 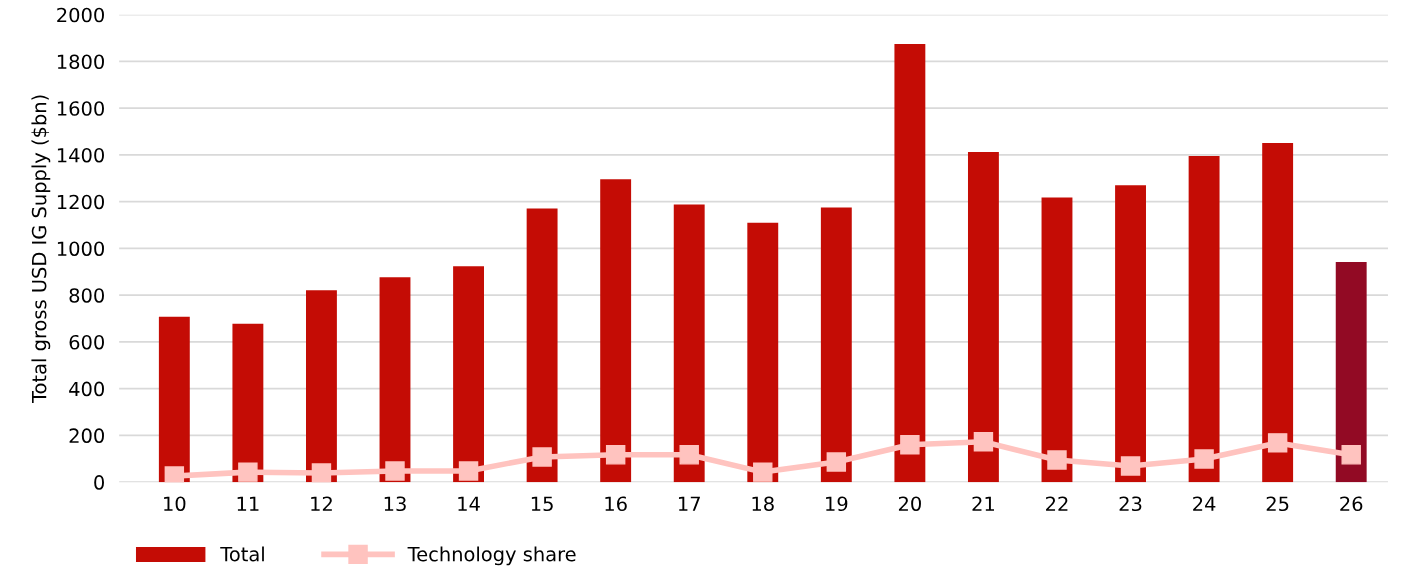 I want to click on x-tick-label: 20, so click(x=909, y=504).